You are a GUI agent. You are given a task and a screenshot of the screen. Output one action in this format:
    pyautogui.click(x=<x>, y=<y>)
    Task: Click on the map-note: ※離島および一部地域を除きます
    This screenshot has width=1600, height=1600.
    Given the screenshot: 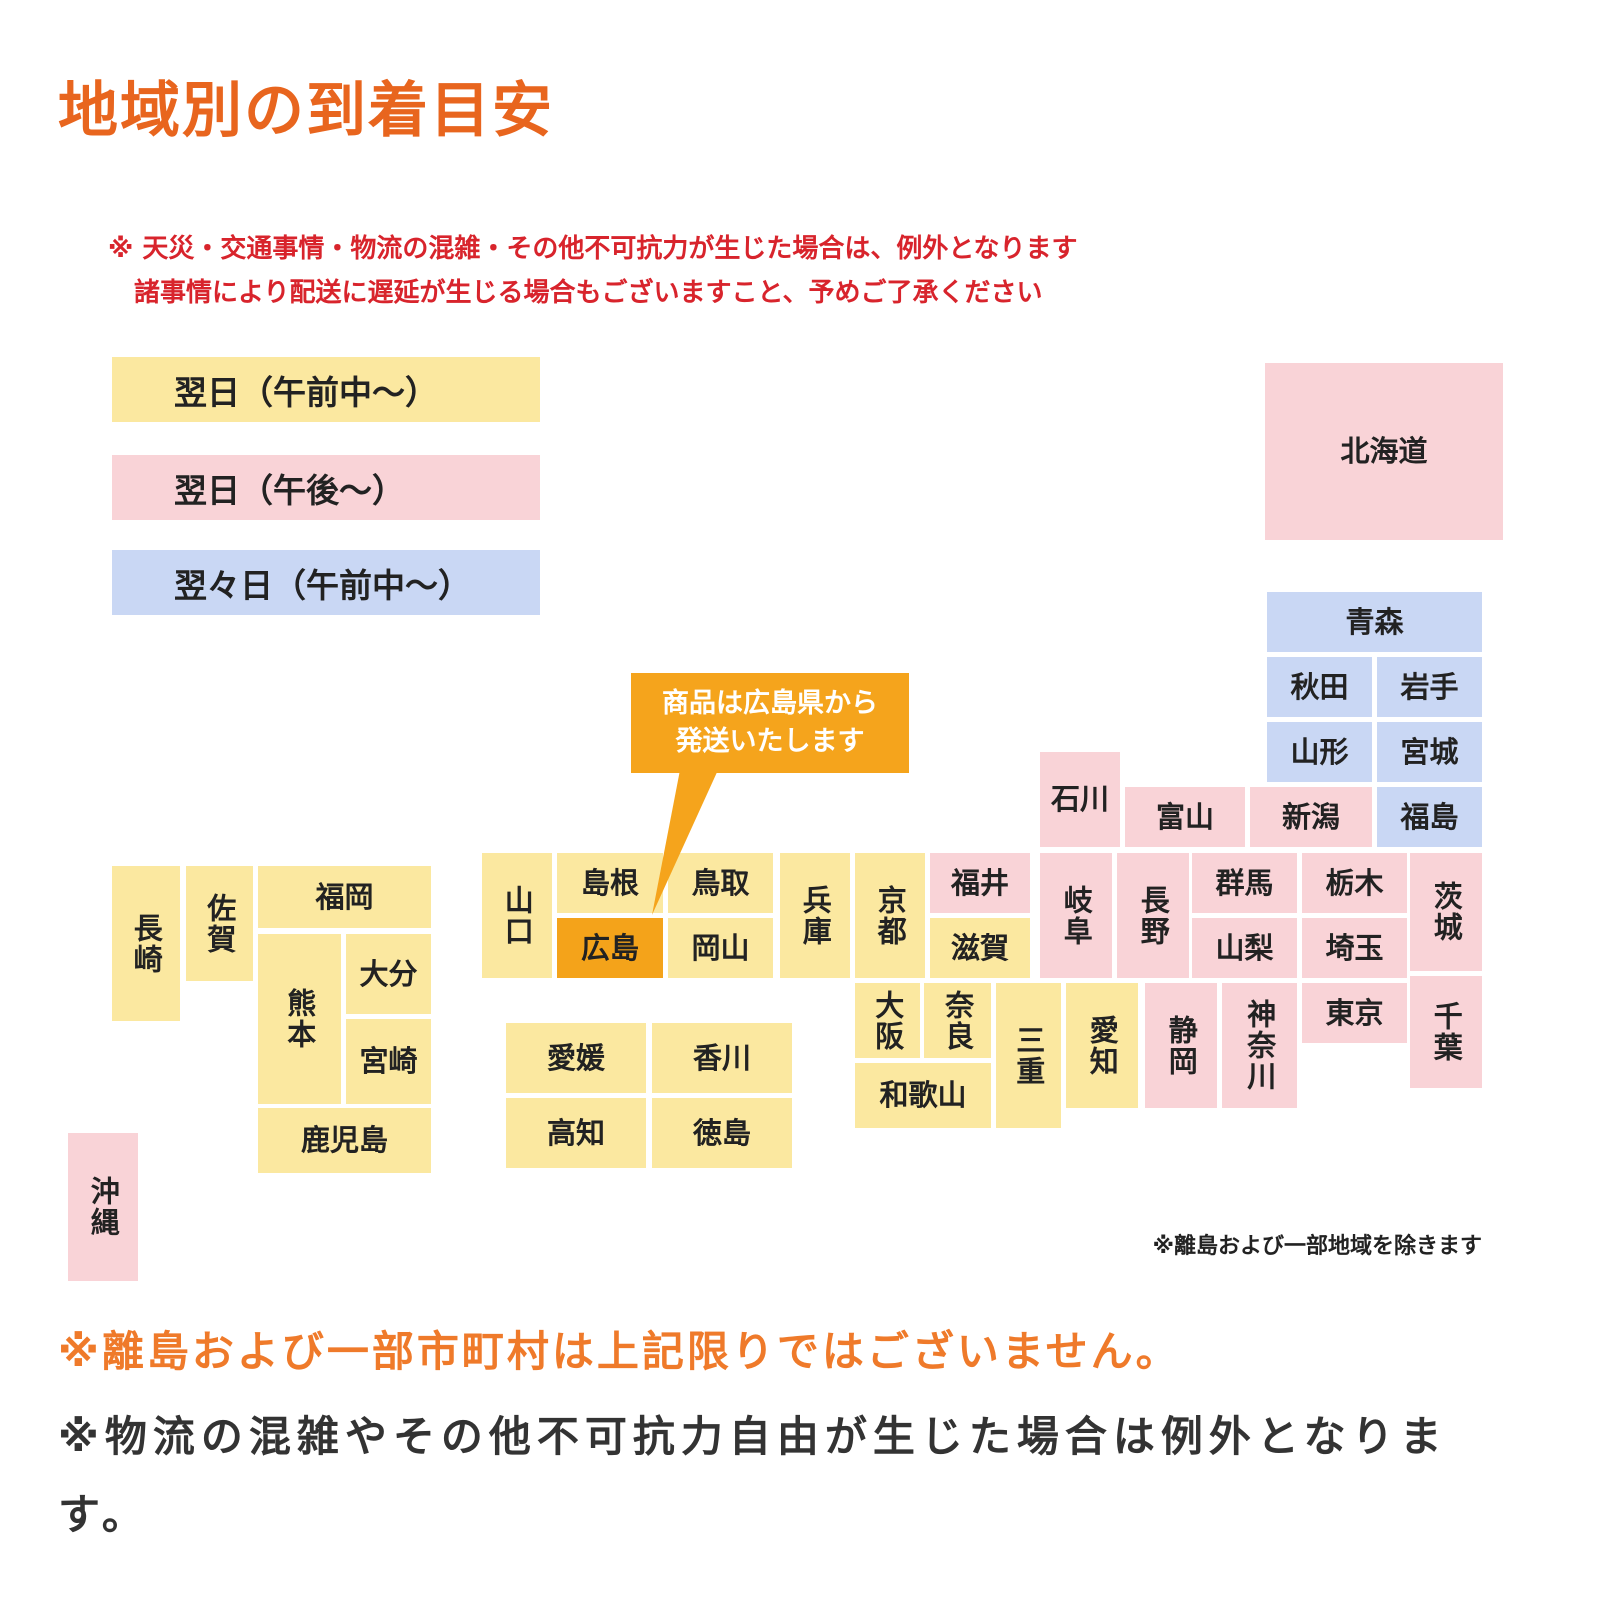 What is the action you would take?
    pyautogui.click(x=1317, y=1246)
    